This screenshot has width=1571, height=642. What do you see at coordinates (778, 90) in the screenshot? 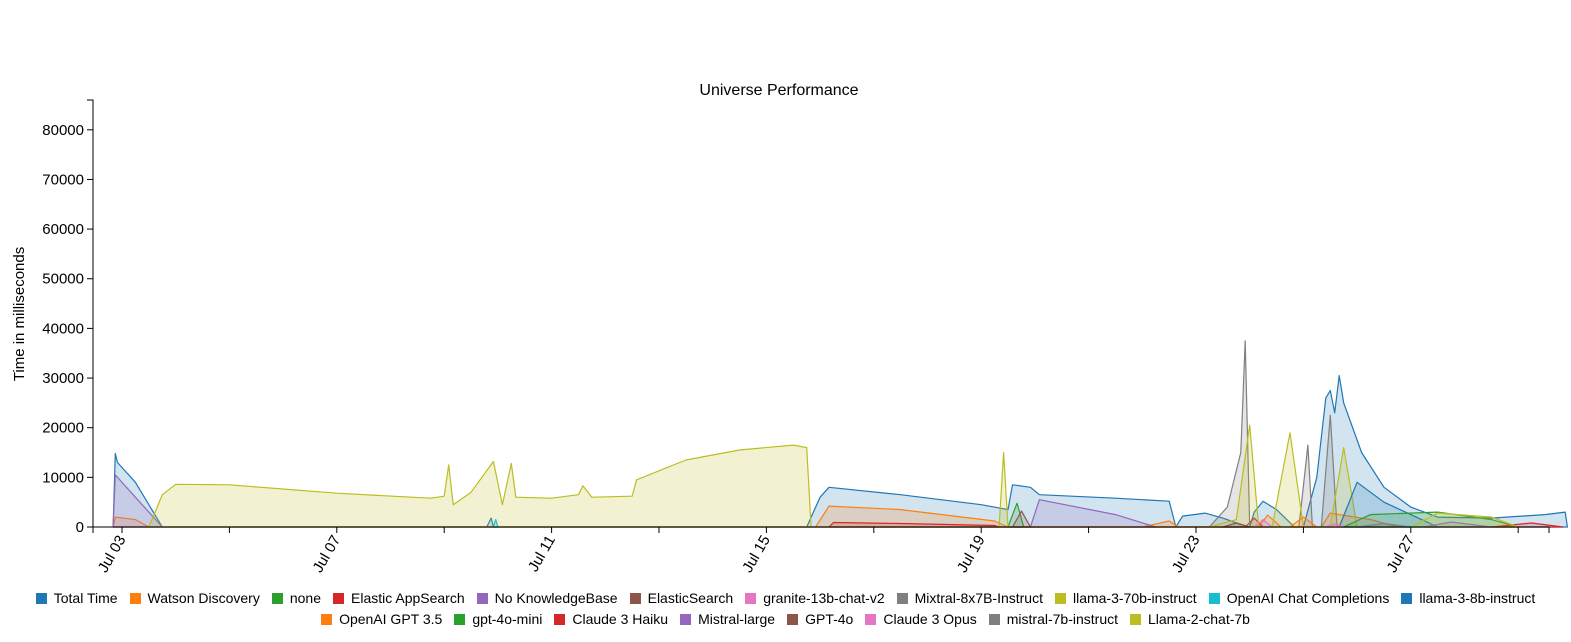
I see `chart-title: Universe Performance` at bounding box center [778, 90].